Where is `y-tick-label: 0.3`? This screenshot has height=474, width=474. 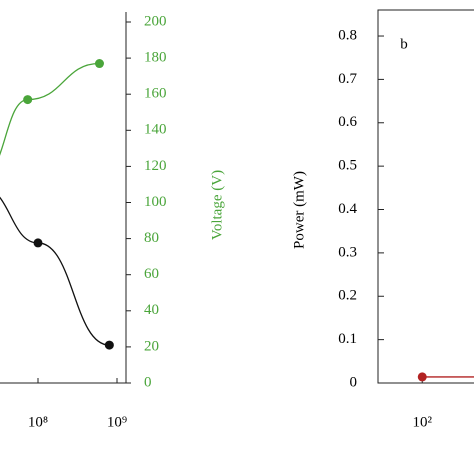 y-tick-label: 0.3 is located at coordinates (347, 252).